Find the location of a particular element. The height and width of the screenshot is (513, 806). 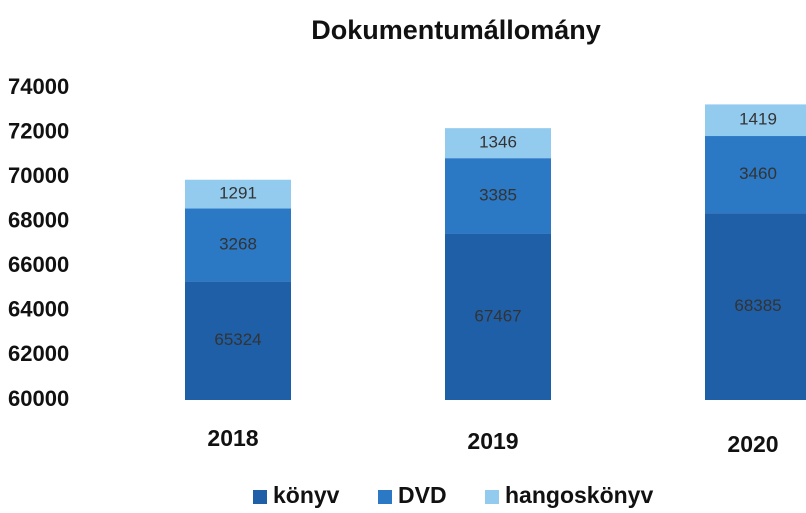

x-tick-label: 2019 is located at coordinates (492, 441).